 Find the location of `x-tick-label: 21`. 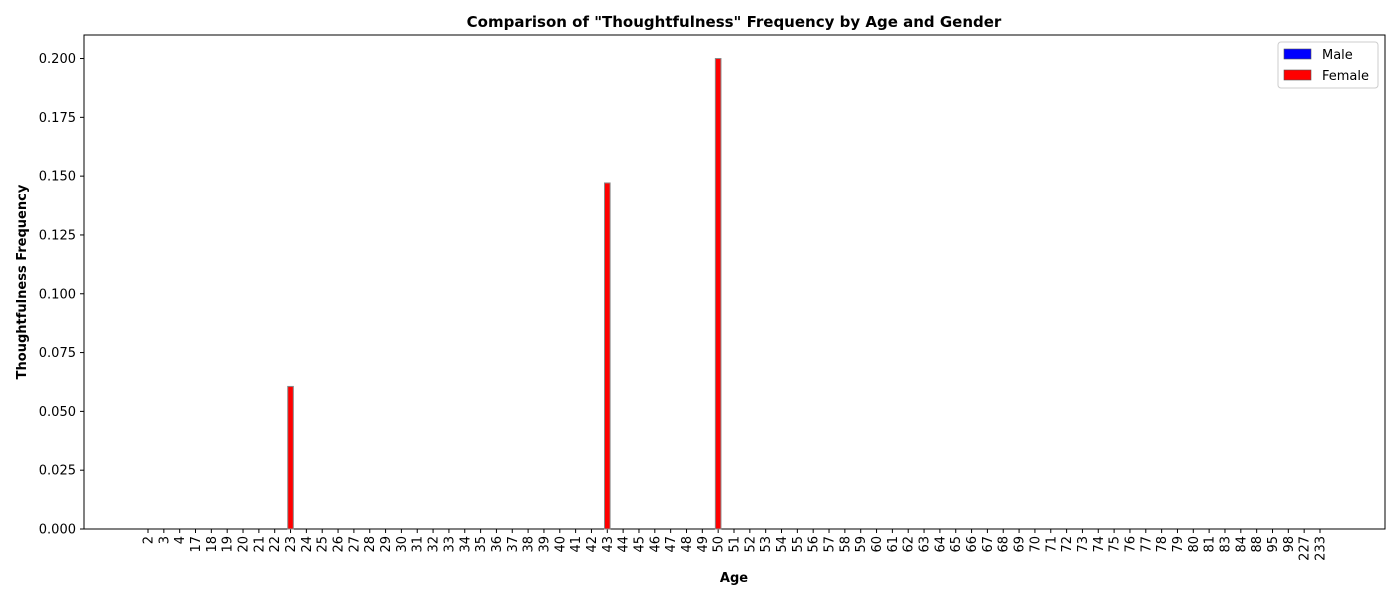

x-tick-label: 21 is located at coordinates (259, 544).